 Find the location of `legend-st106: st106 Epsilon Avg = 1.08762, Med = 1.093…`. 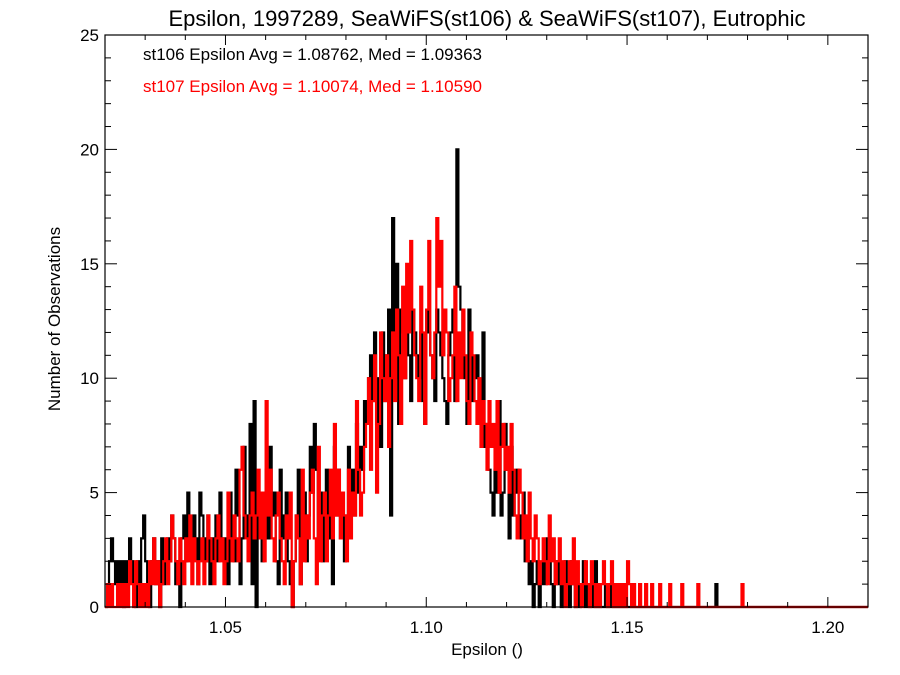

legend-st106: st106 Epsilon Avg = 1.08762, Med = 1.093… is located at coordinates (312, 54).